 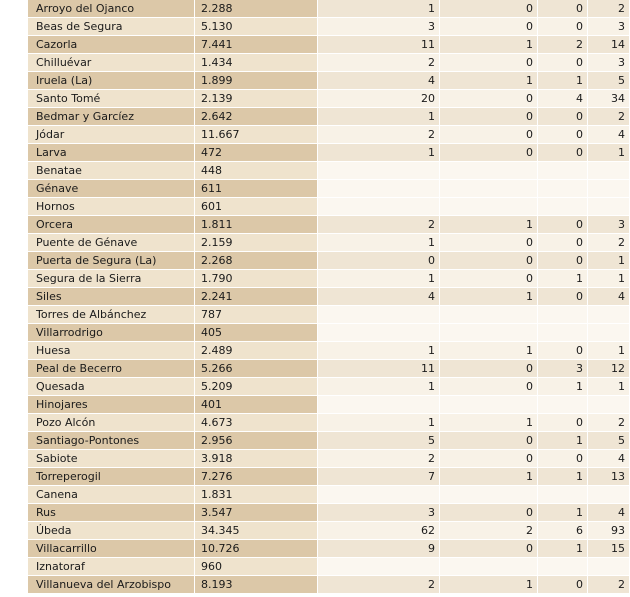 I want to click on population-cell: 1.434, so click(x=256, y=63).